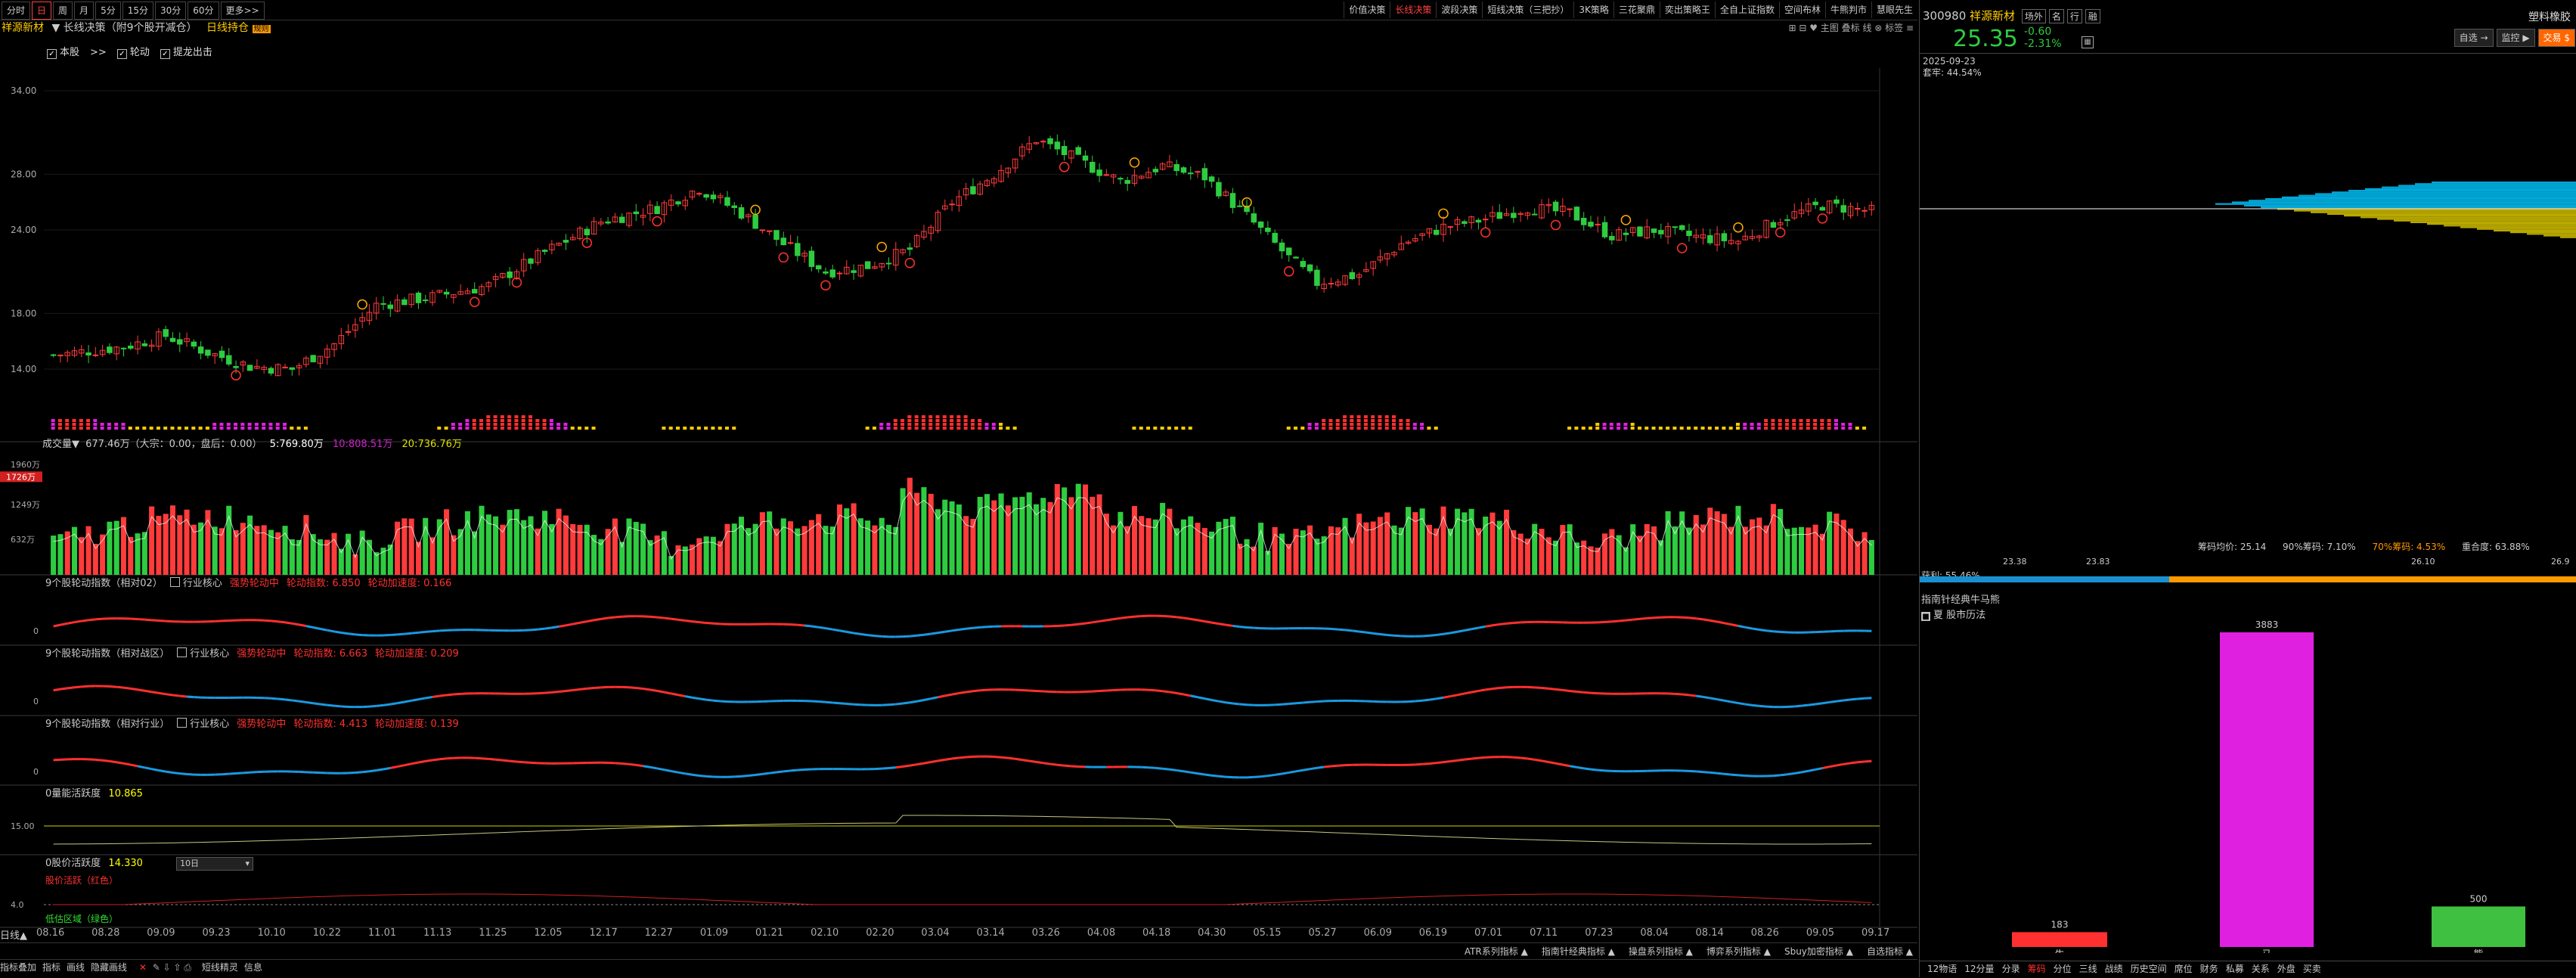  What do you see at coordinates (204, 11) in the screenshot?
I see `period-button: 60分` at bounding box center [204, 11].